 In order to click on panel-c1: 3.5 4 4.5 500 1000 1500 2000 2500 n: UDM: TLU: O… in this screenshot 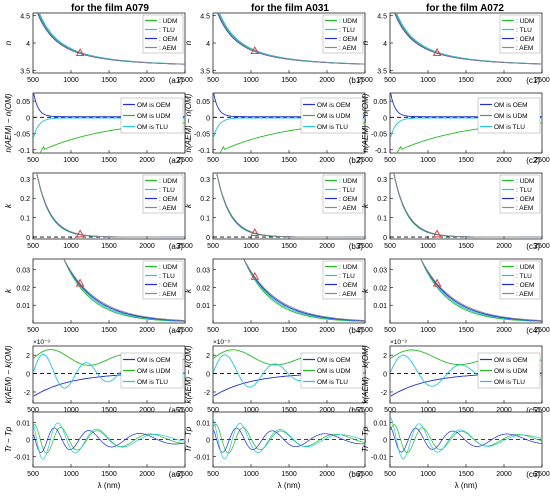, I will do `click(455, 48)`.